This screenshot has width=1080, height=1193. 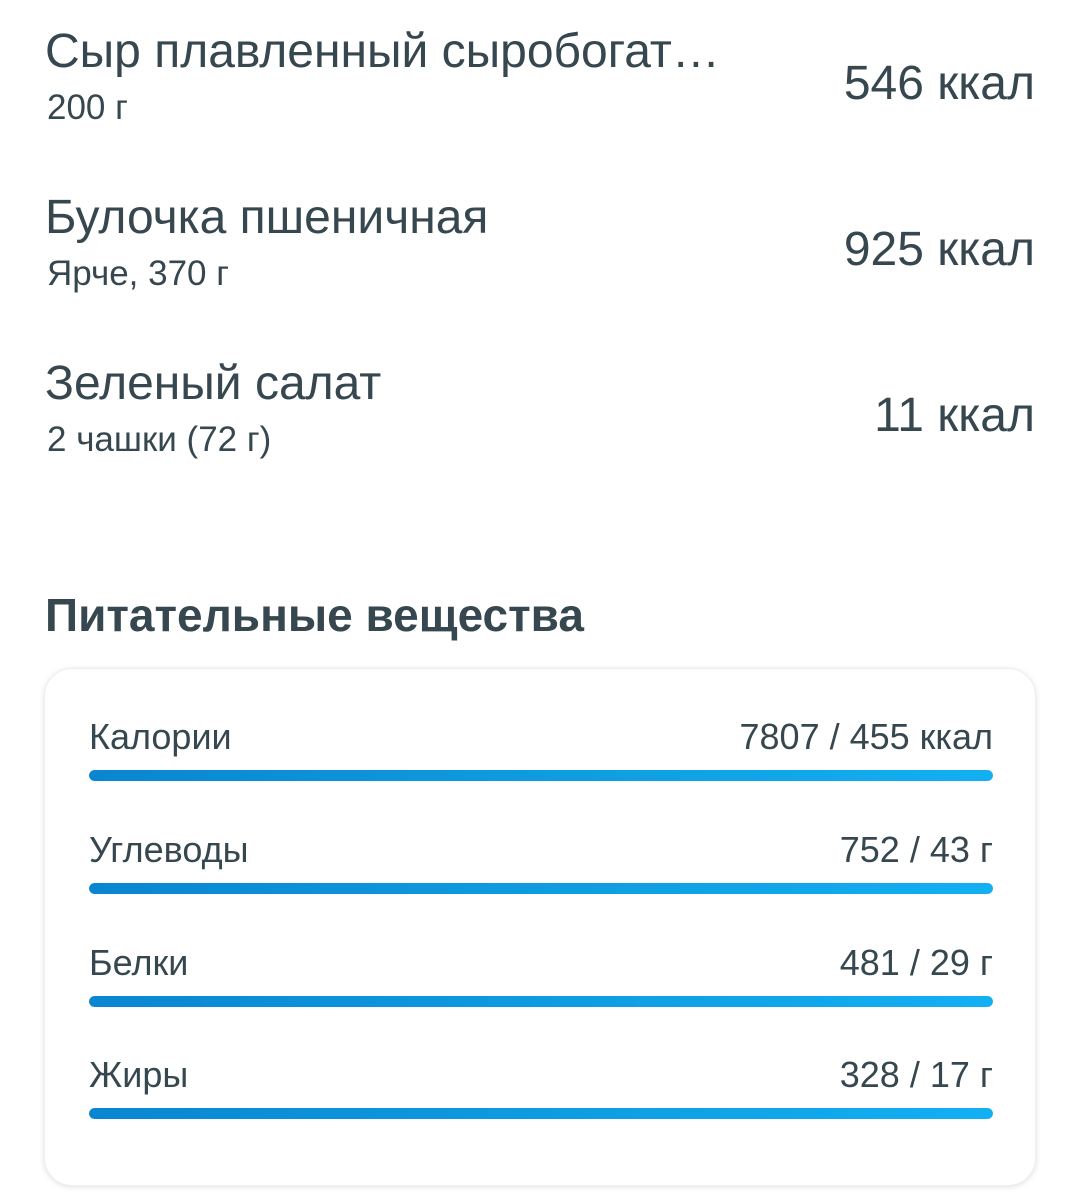 What do you see at coordinates (939, 83) in the screenshot?
I see `food-calories: 546 ккал` at bounding box center [939, 83].